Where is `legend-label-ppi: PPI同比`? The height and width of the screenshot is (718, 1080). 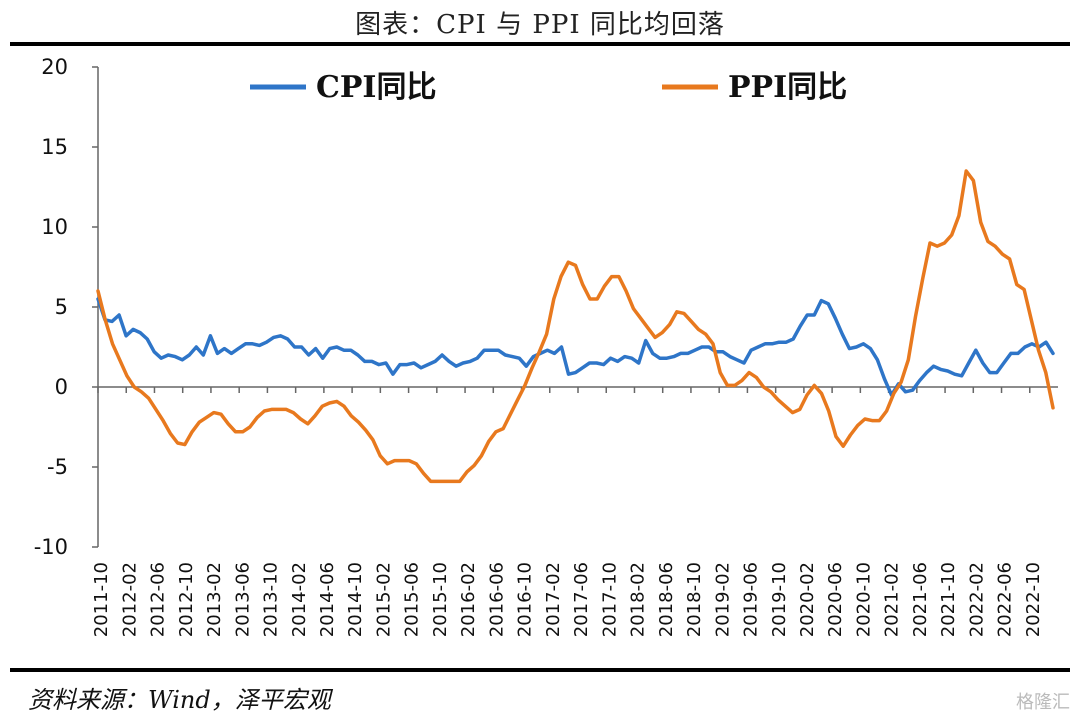 legend-label-ppi: PPI同比 is located at coordinates (787, 87).